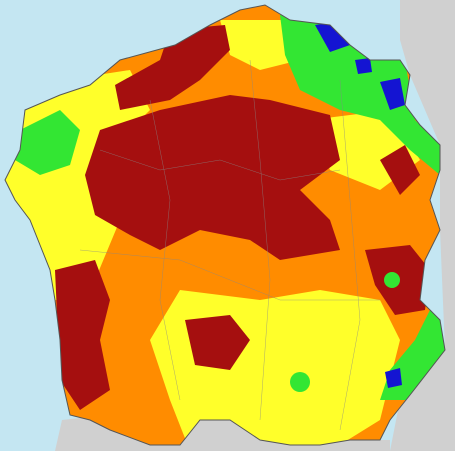  Describe the element at coordinates (362, 95) in the screenshot. I see `risk-low-northeast` at that location.